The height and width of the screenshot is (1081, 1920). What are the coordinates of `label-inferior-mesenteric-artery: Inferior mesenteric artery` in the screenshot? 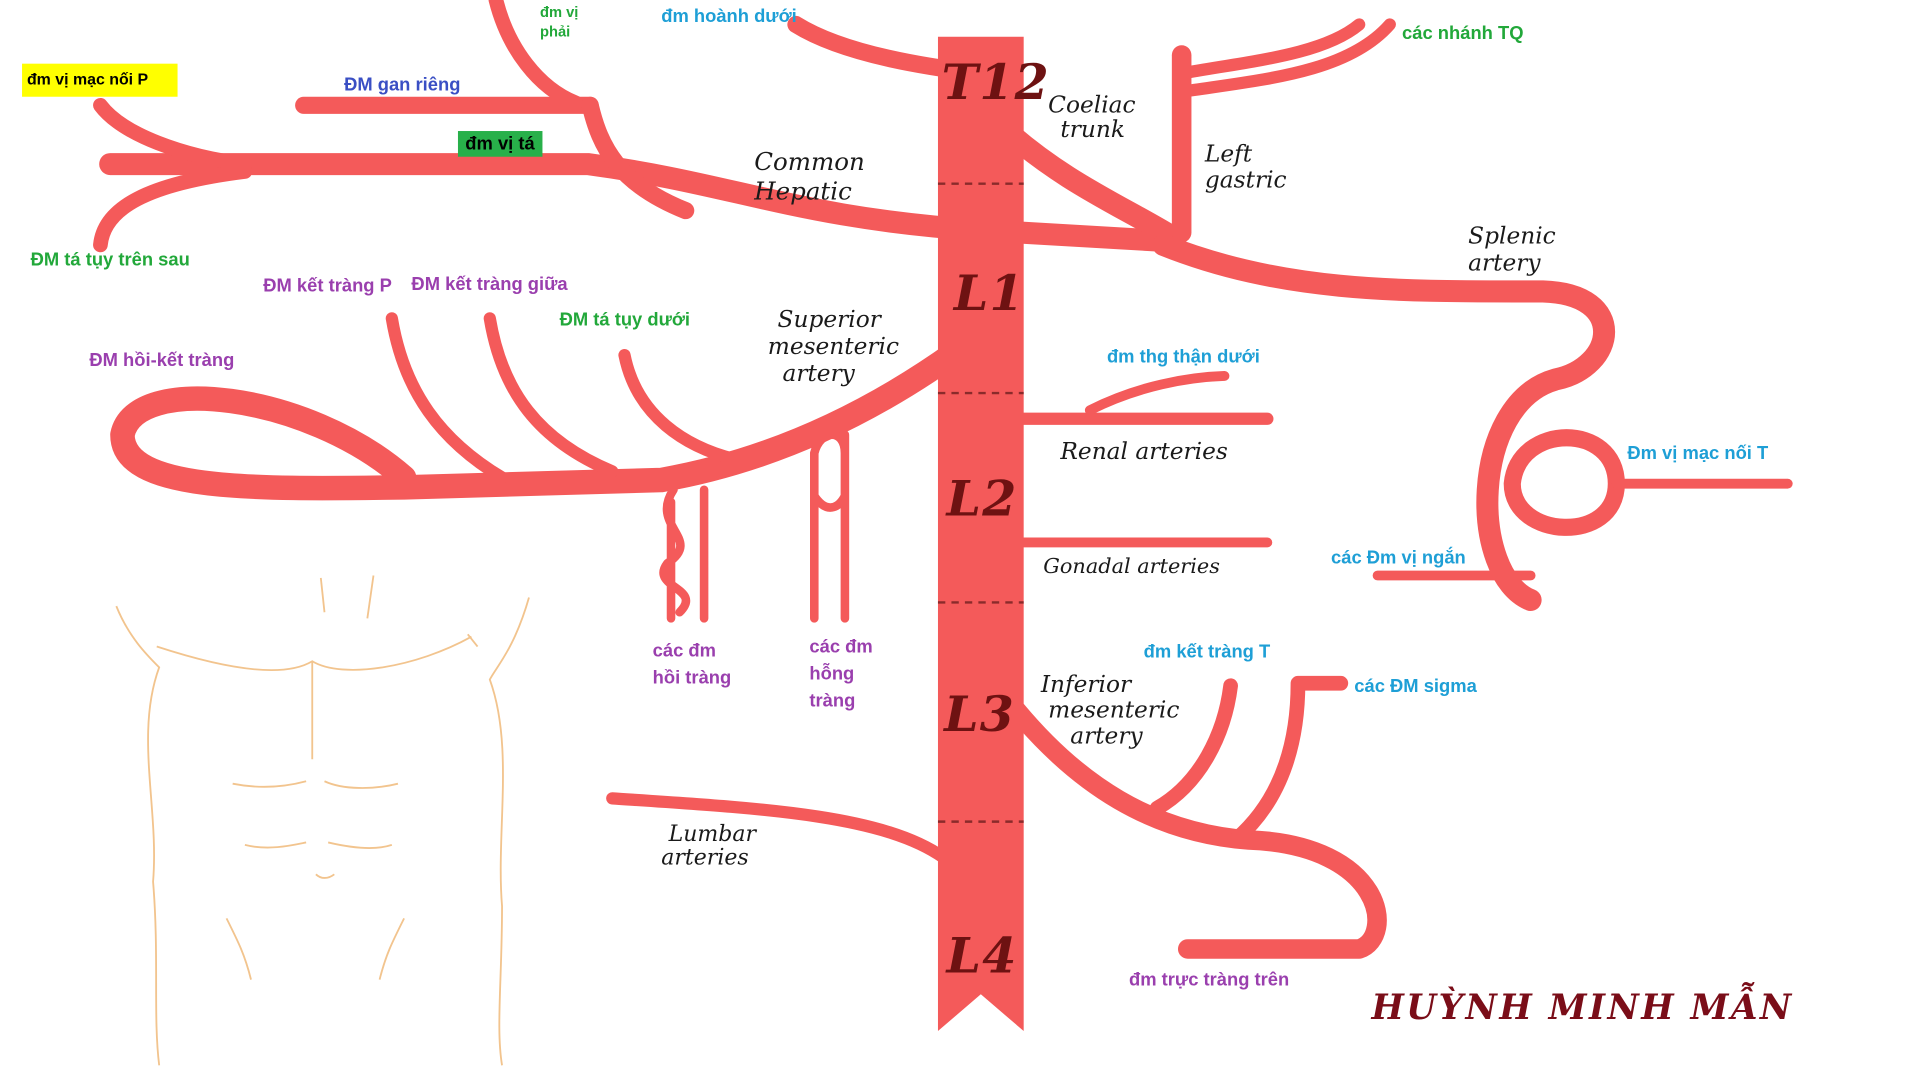 It's located at (1110, 710).